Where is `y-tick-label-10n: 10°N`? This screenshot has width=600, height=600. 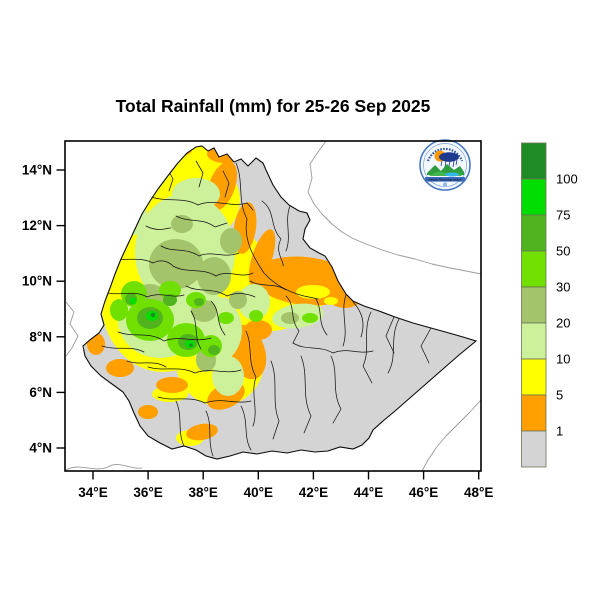
y-tick-label-10n: 10°N is located at coordinates (37, 281).